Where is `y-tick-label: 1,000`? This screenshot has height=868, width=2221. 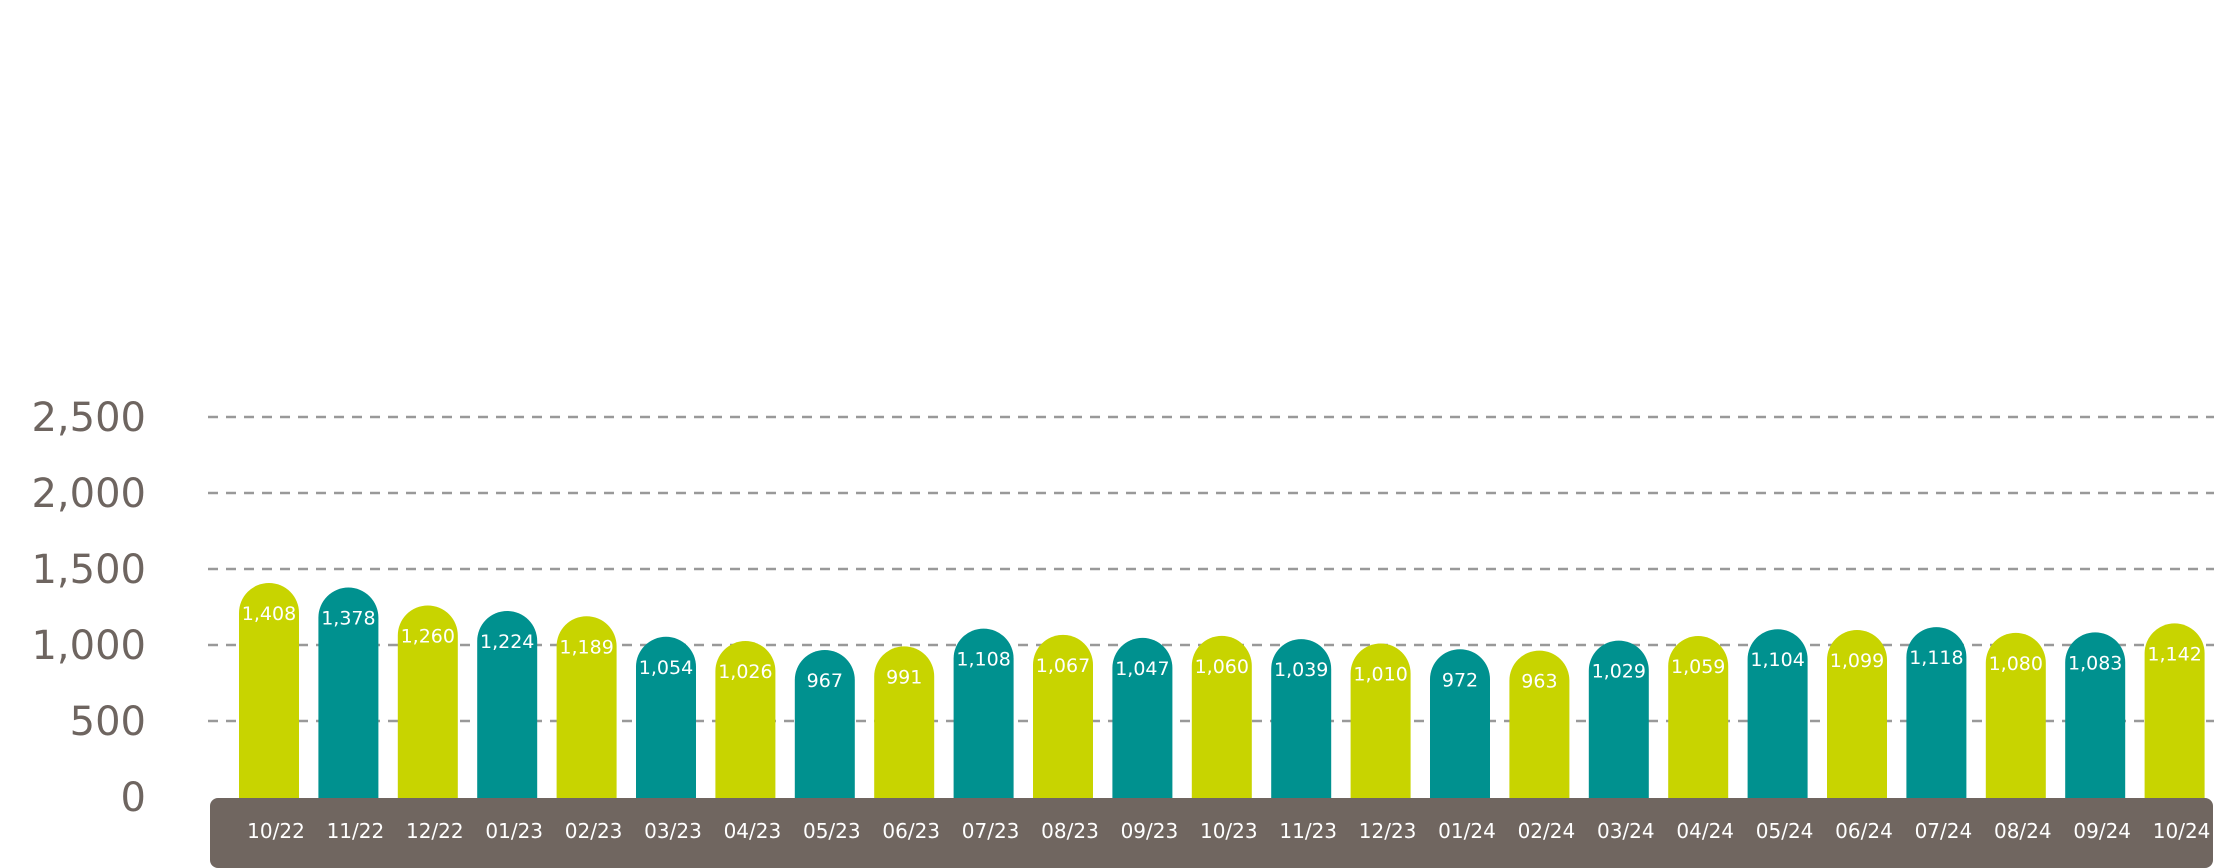 y-tick-label: 1,000 is located at coordinates (88, 646).